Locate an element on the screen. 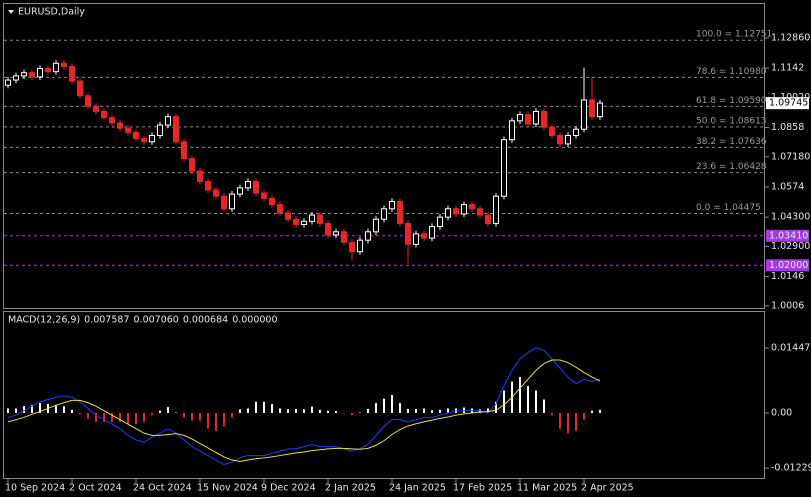 Image resolution: width=811 pixels, height=497 pixels. symbol-menu-icon is located at coordinates (11, 12).